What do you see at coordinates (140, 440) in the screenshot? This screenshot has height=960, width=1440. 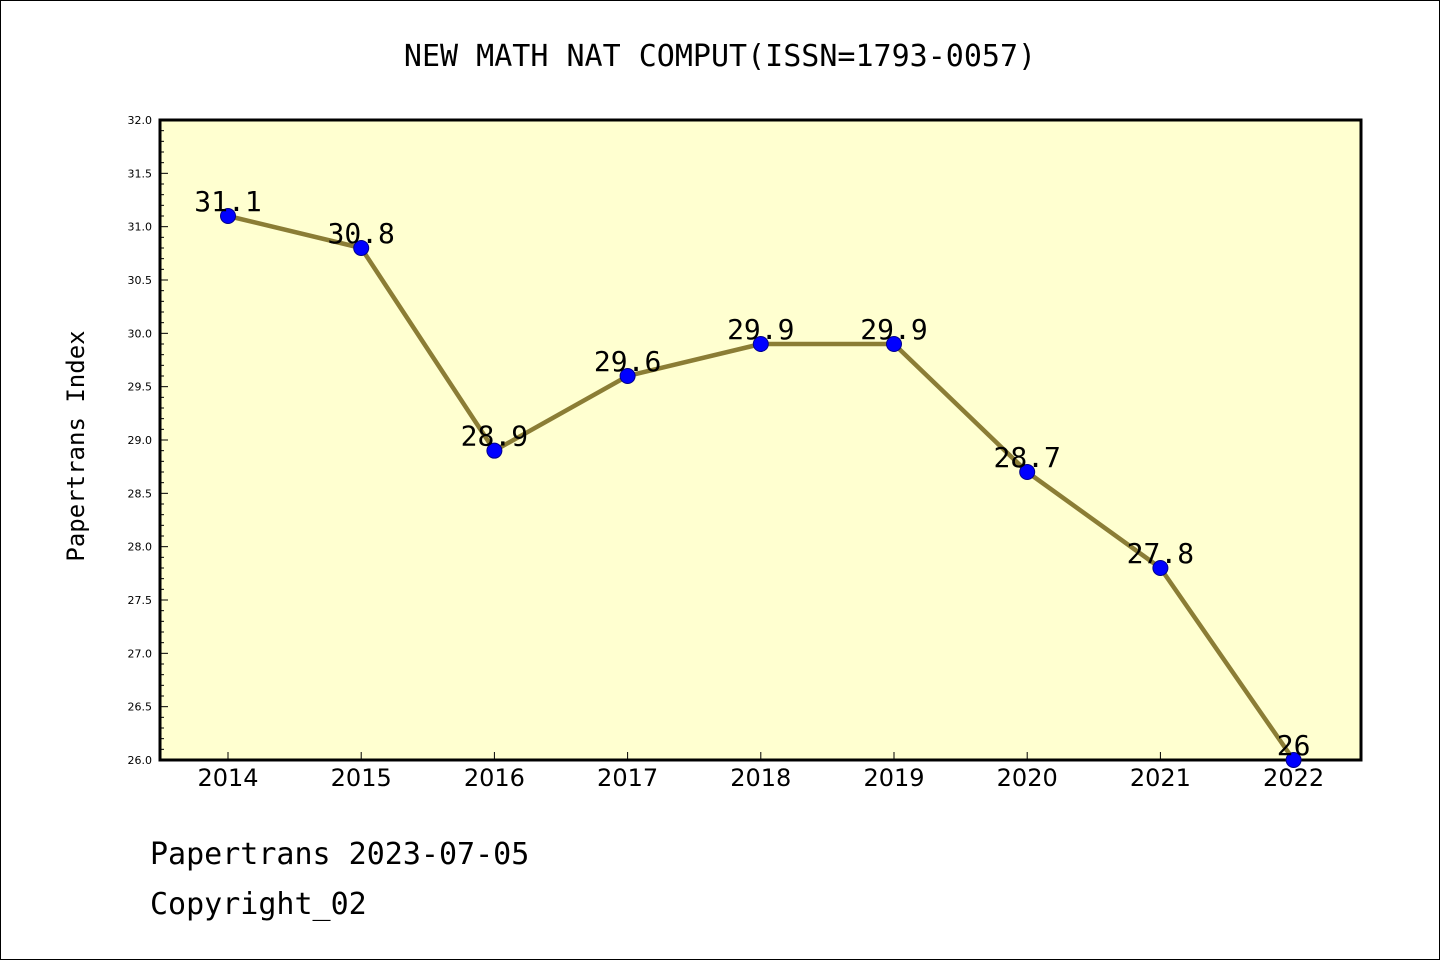 I see `y-tick-label: 29.0` at bounding box center [140, 440].